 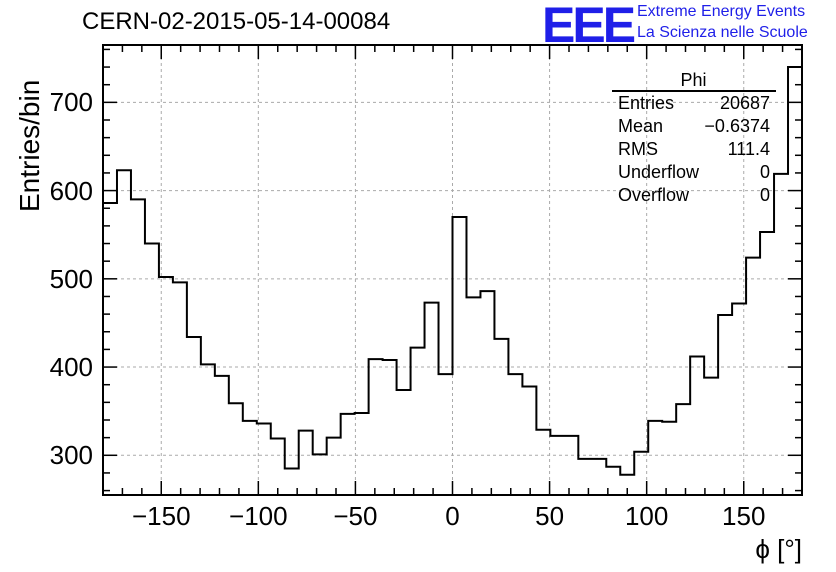 What do you see at coordinates (638, 149) in the screenshot?
I see `stats-key: RMS` at bounding box center [638, 149].